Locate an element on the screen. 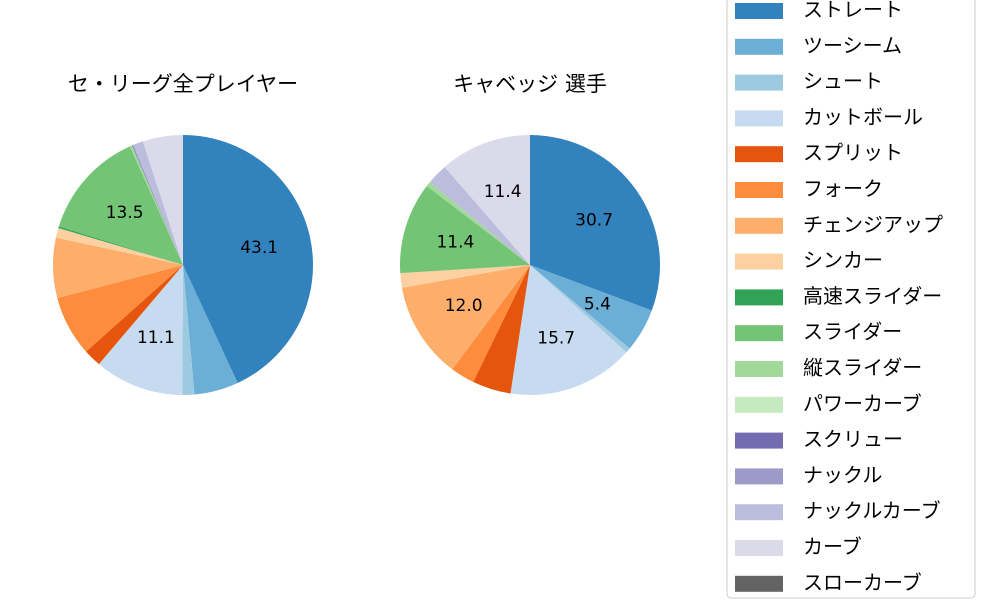 The image size is (1000, 600). legend-label: カットボール is located at coordinates (863, 117).